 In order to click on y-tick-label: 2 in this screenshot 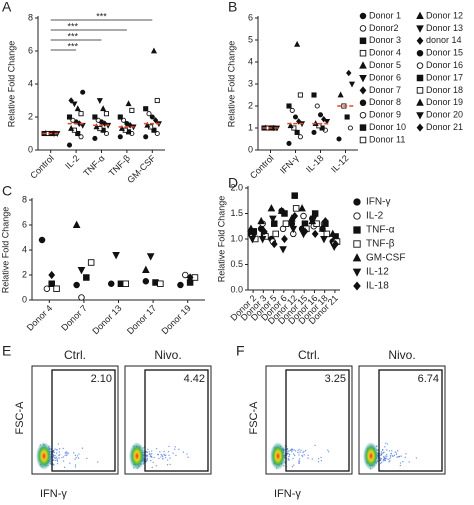, I will do `click(30, 116)`.